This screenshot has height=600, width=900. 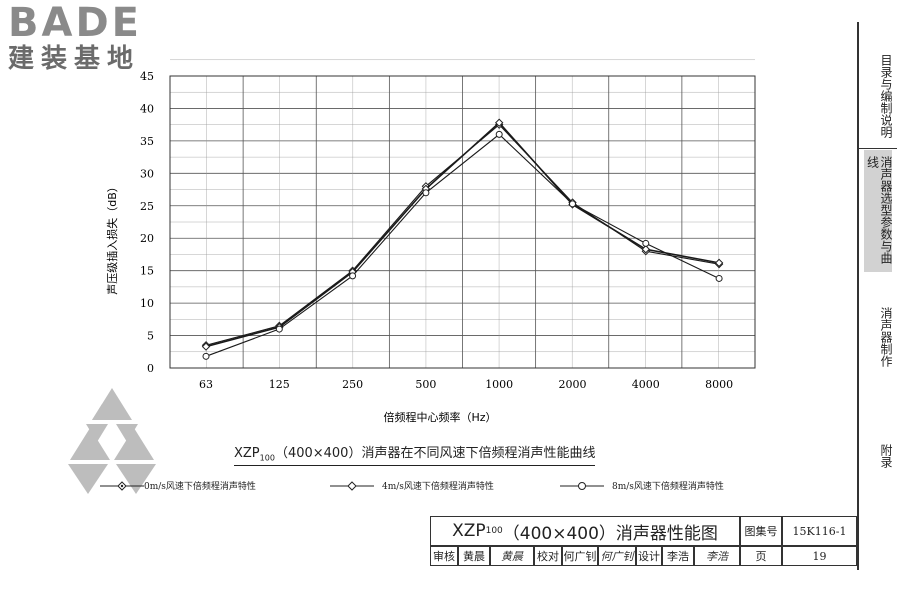 What do you see at coordinates (435, 453) in the screenshot?
I see `chart-title-rest: （400×400）消声器在不同风速下倍频程消声性能曲线` at bounding box center [435, 453].